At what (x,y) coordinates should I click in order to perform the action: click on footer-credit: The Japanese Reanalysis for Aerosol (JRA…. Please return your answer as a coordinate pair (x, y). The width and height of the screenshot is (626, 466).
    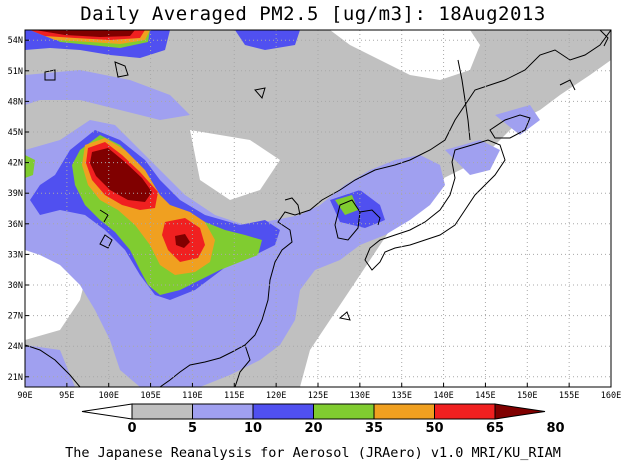
    Looking at the image, I should click on (313, 453).